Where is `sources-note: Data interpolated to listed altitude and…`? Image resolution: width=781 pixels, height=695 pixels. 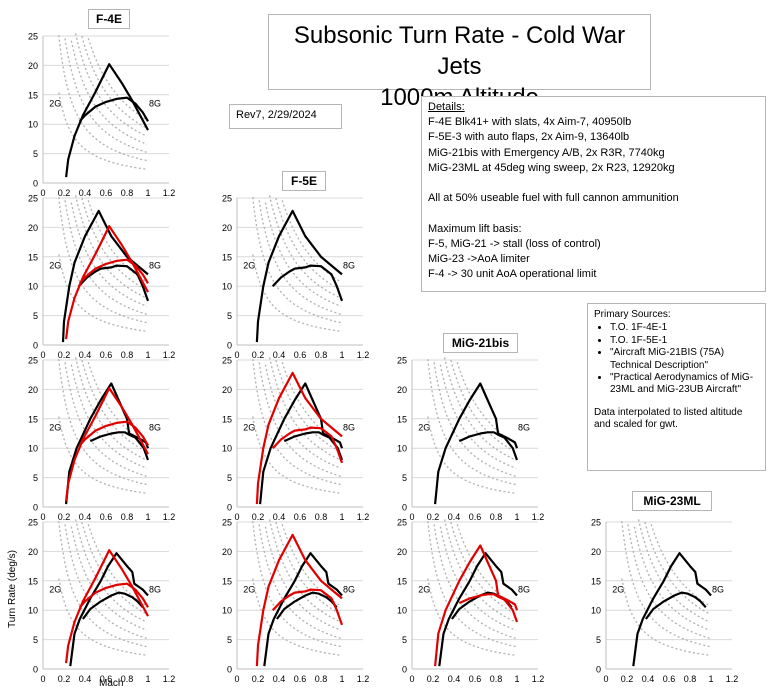 sources-note: Data interpolated to listed altitude and… is located at coordinates (668, 418).